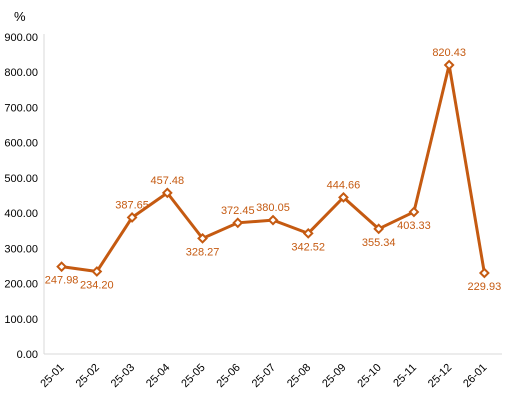 The height and width of the screenshot is (403, 505). What do you see at coordinates (21, 144) in the screenshot?
I see `y-tick-label: 600.00` at bounding box center [21, 144].